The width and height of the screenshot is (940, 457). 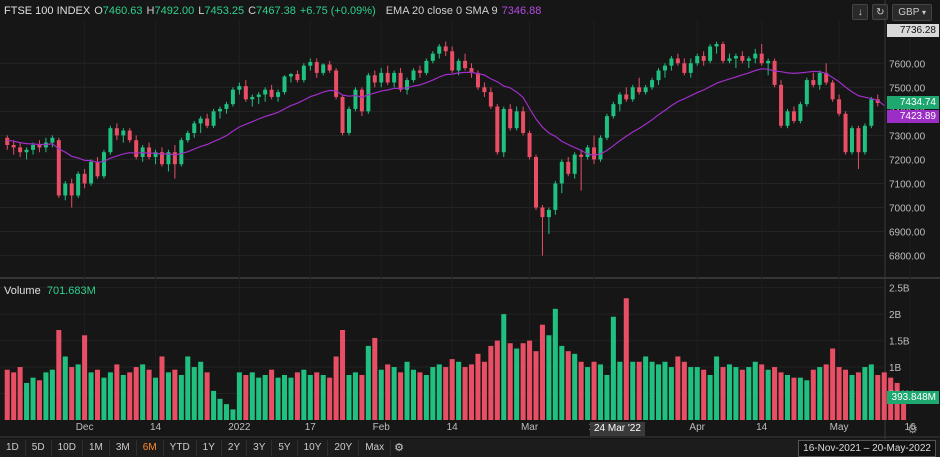 I want to click on range-1m: 1M, so click(x=96, y=448).